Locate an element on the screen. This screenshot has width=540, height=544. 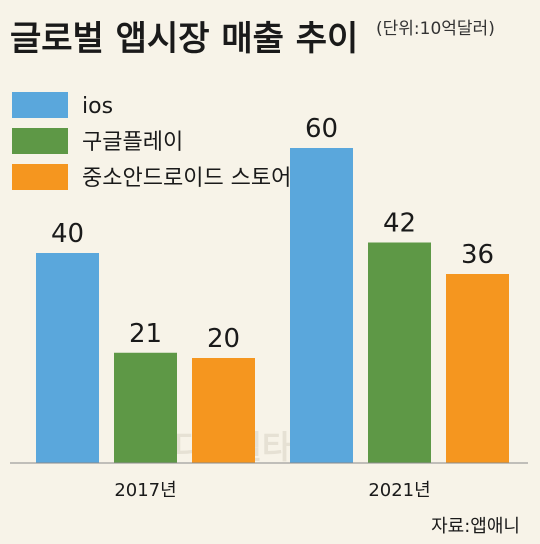
x-axis-ticks: 2017년 2021년 is located at coordinates (272, 490).